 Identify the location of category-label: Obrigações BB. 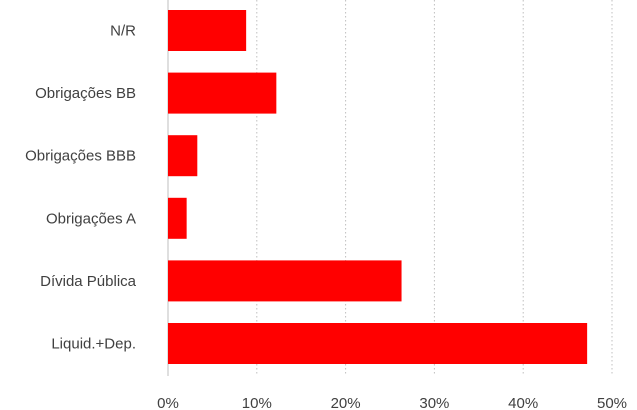
(85, 93).